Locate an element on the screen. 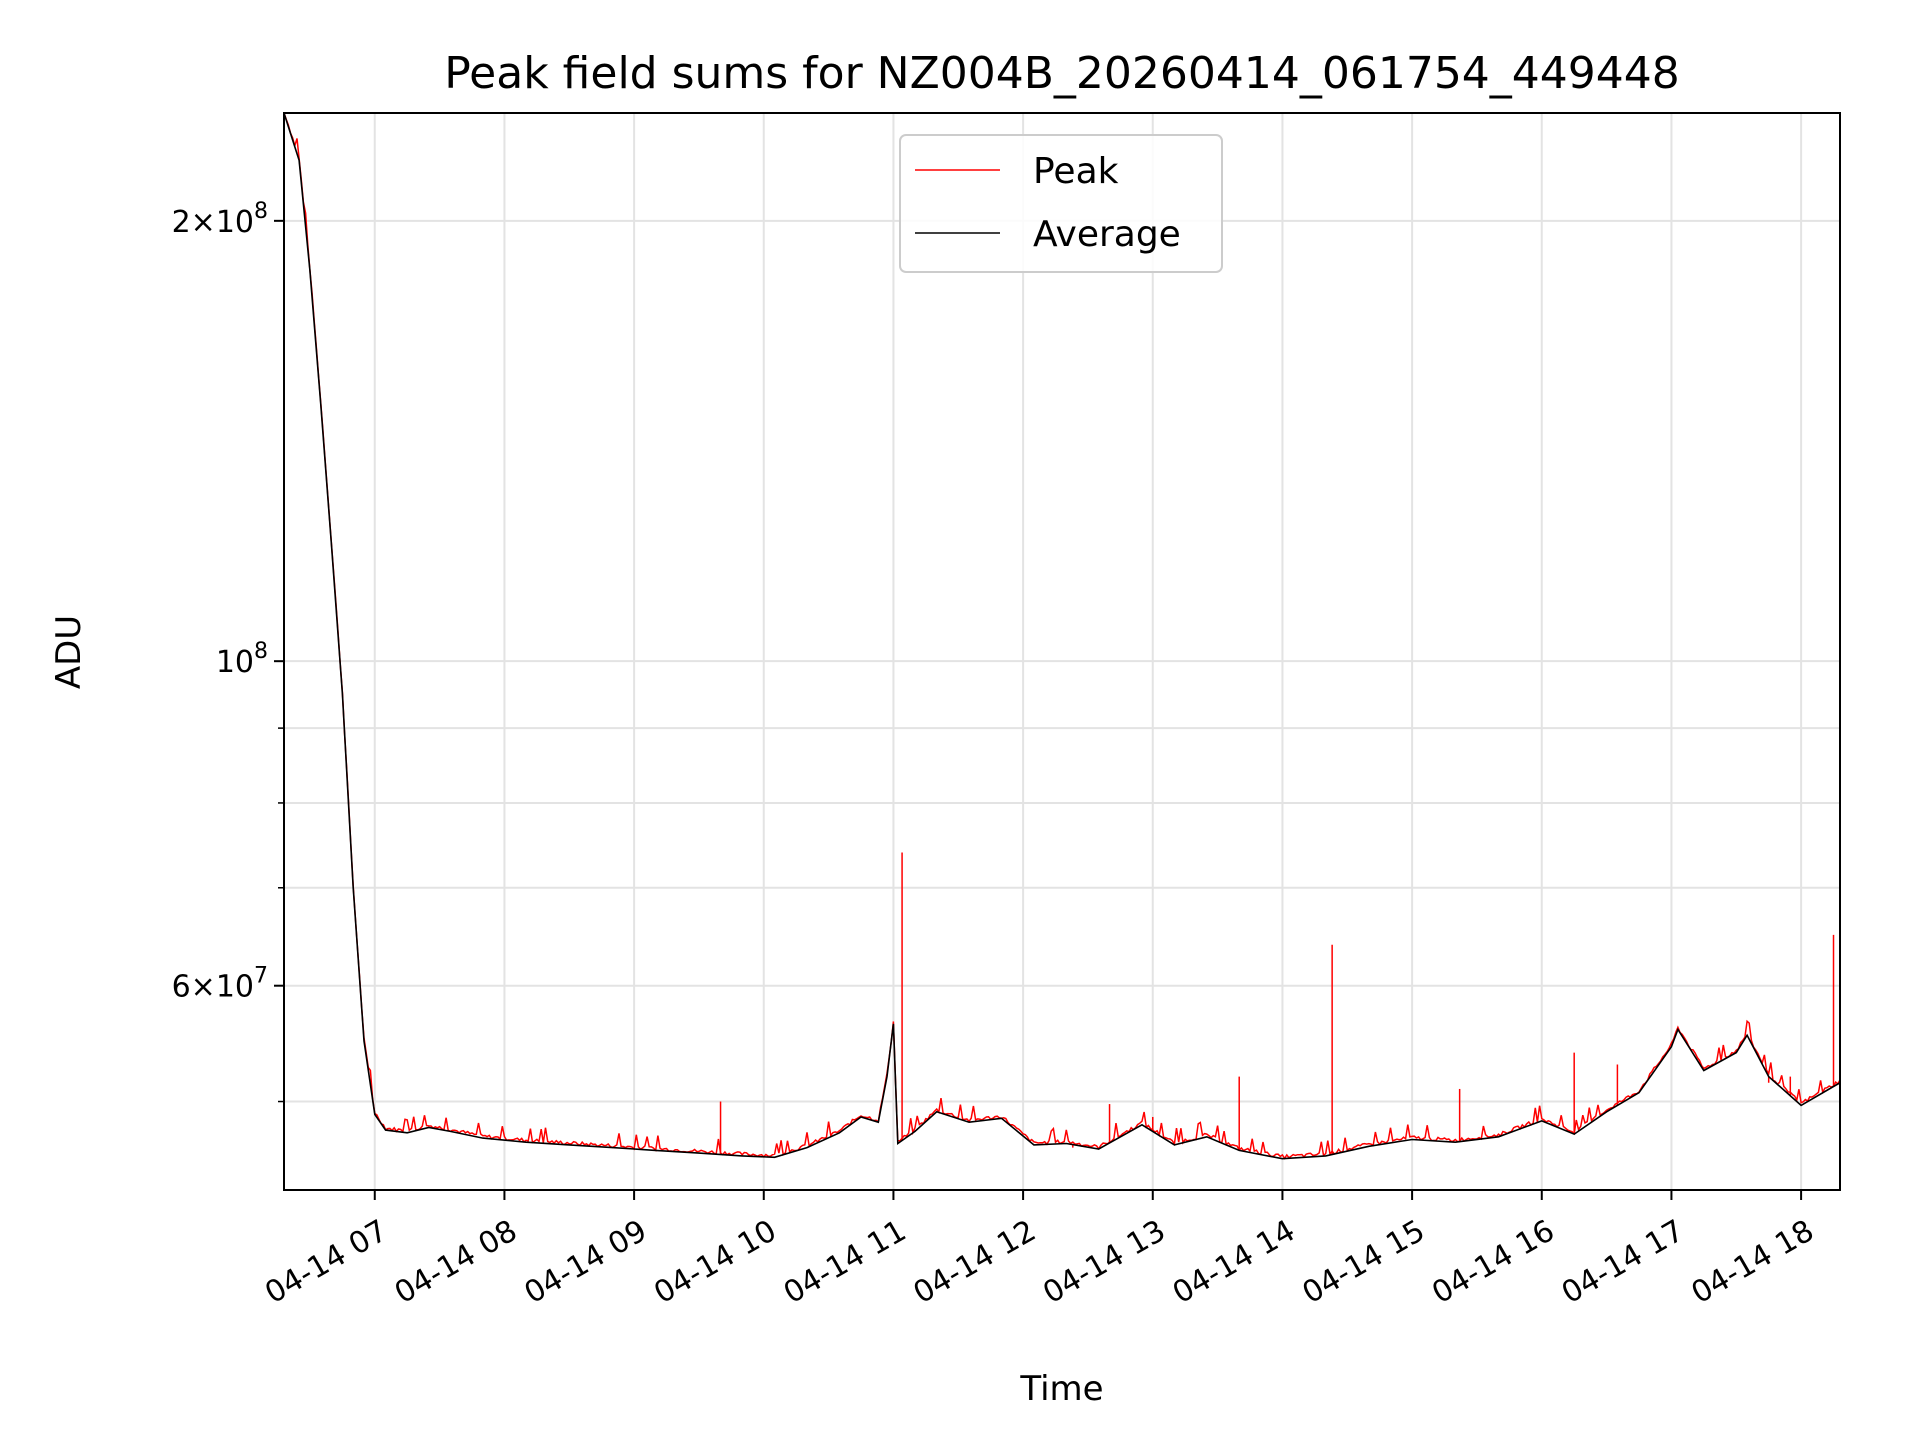  y-tick-label: 108 is located at coordinates (242, 659).